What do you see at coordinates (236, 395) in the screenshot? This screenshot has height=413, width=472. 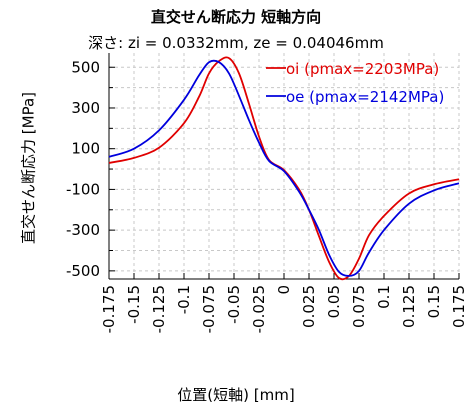 I see `x-axis-label: 位置(短軸) [mm]` at bounding box center [236, 395].